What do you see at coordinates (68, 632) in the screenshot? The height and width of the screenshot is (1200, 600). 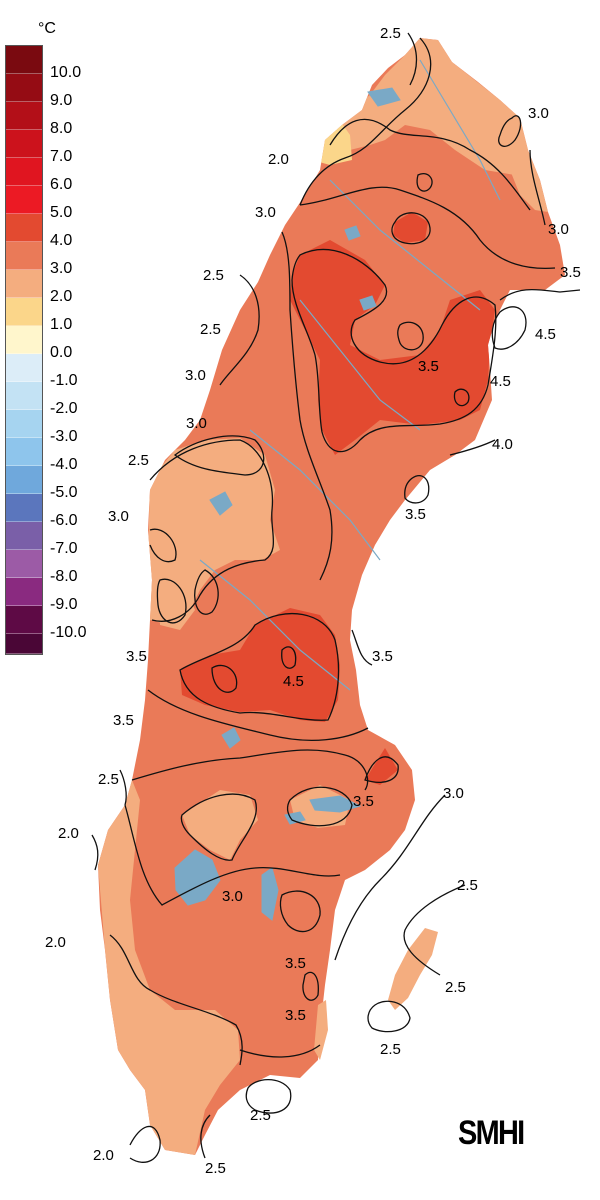 I see `legend-label: -10.0` at bounding box center [68, 632].